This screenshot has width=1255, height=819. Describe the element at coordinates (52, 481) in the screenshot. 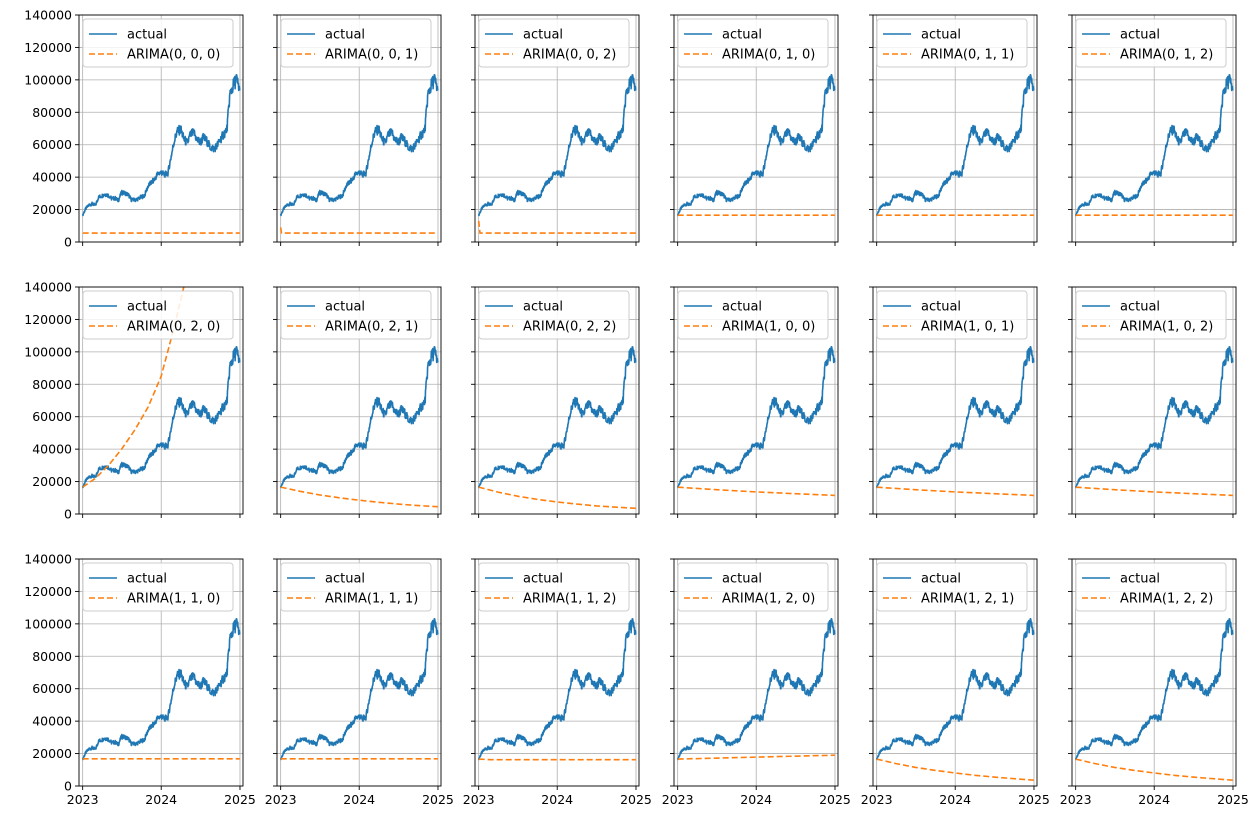

I see `y-tick-label: 20000` at that location.